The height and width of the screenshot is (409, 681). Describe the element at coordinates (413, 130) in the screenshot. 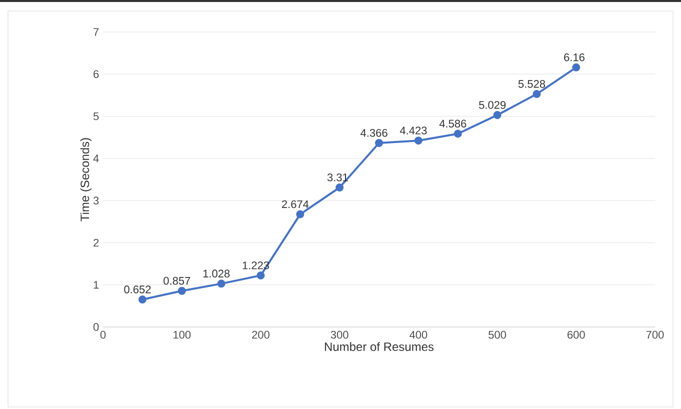

I see `data-label: 4.423` at that location.